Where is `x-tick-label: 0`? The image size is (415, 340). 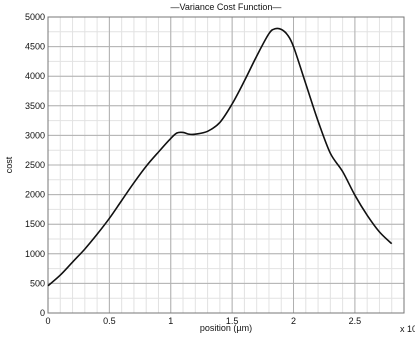
x-tick-label: 0 is located at coordinates (47, 321).